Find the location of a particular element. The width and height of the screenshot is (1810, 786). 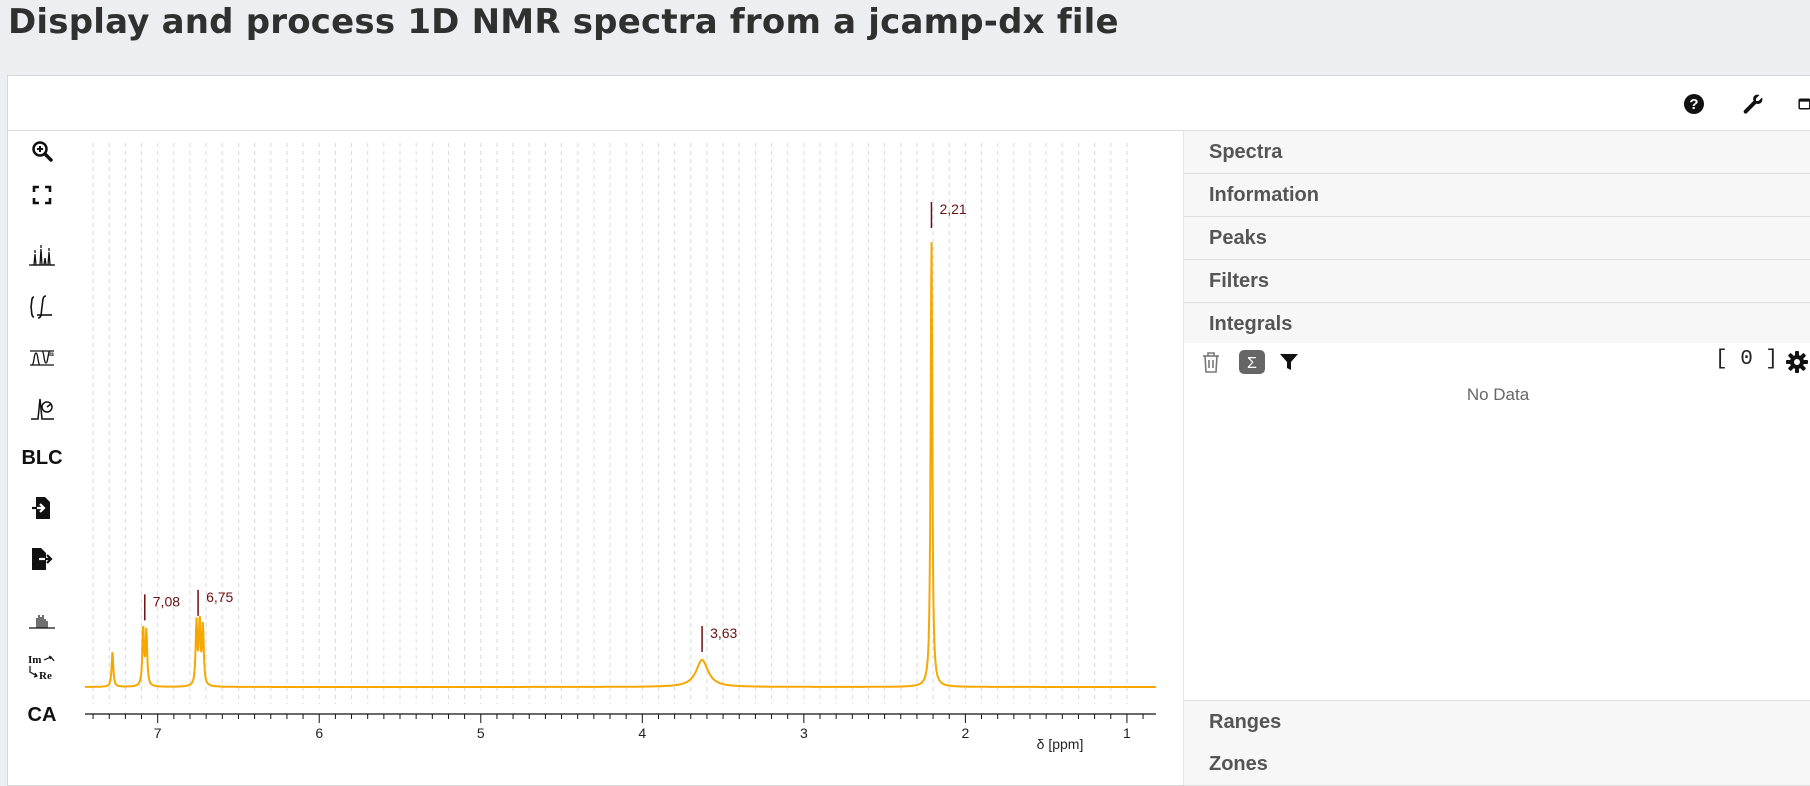

sum-icon: Σ is located at coordinates (1252, 362).